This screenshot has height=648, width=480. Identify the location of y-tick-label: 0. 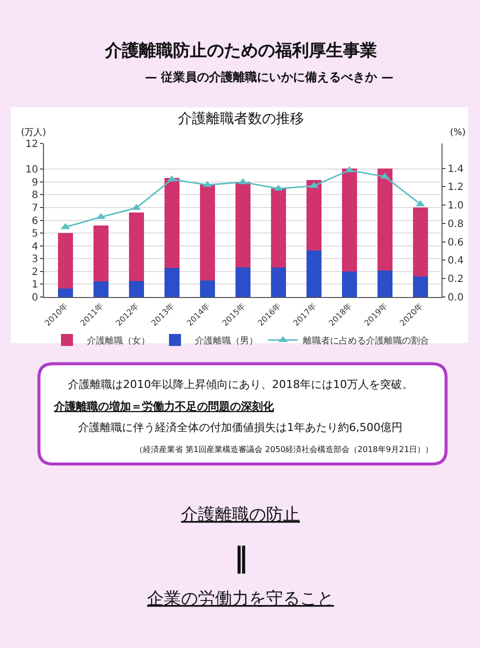
(35, 298).